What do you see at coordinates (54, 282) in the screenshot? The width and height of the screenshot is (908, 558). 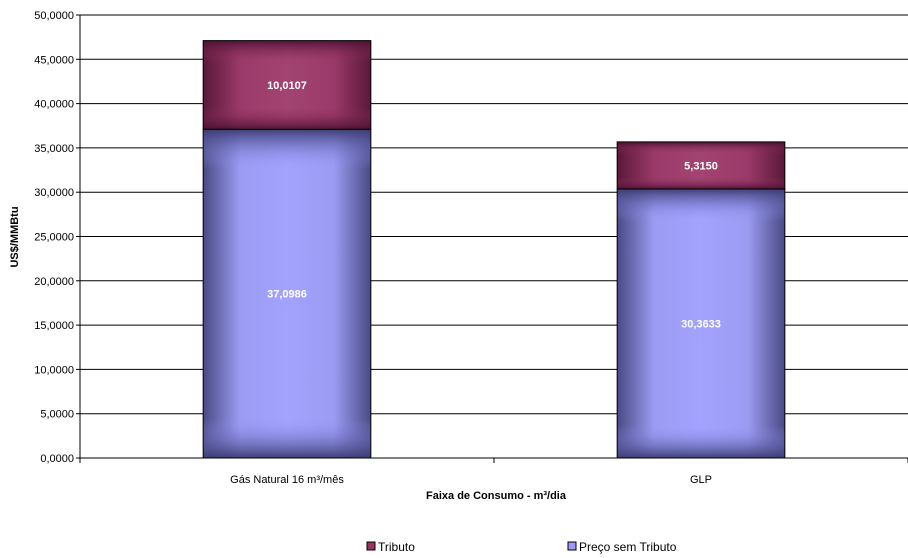 I see `y-tick-label: 20,0000` at bounding box center [54, 282].